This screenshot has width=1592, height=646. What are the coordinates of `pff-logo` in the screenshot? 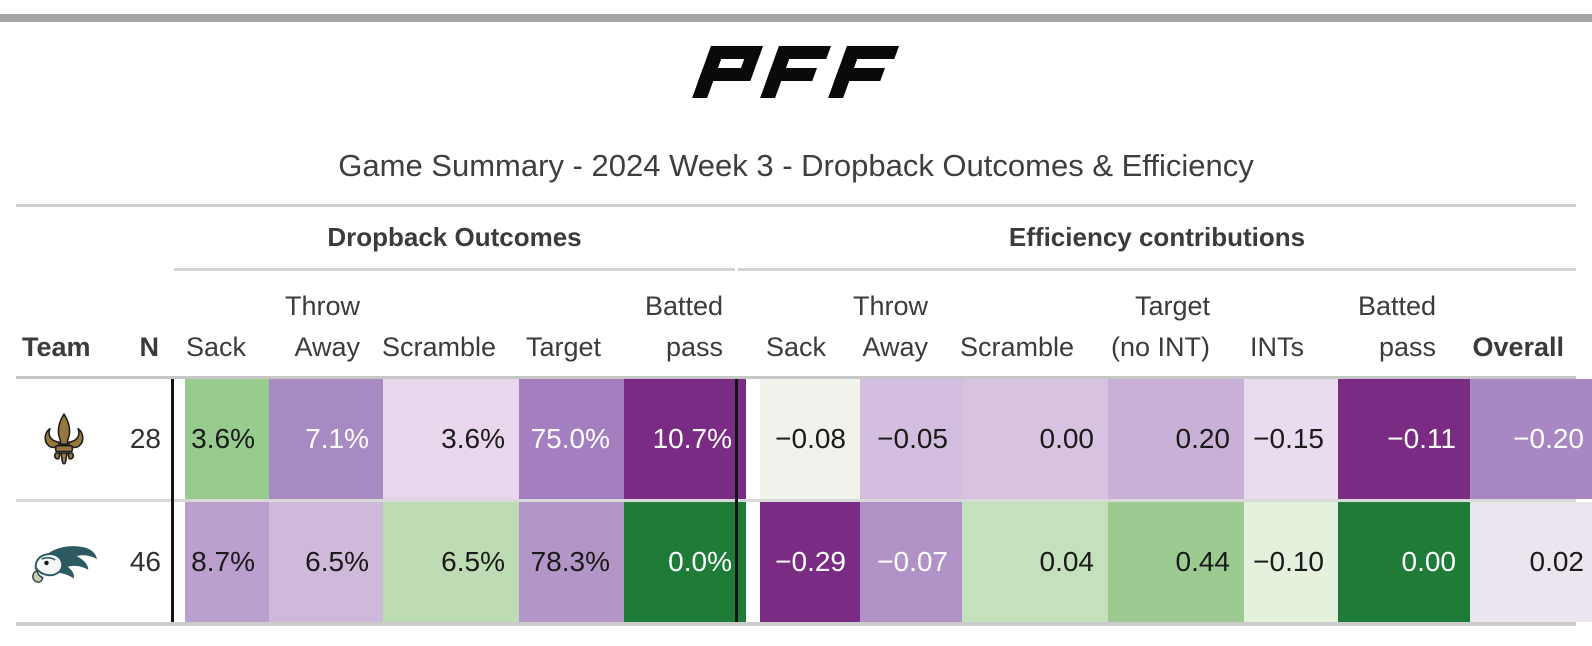 It's located at (796, 72).